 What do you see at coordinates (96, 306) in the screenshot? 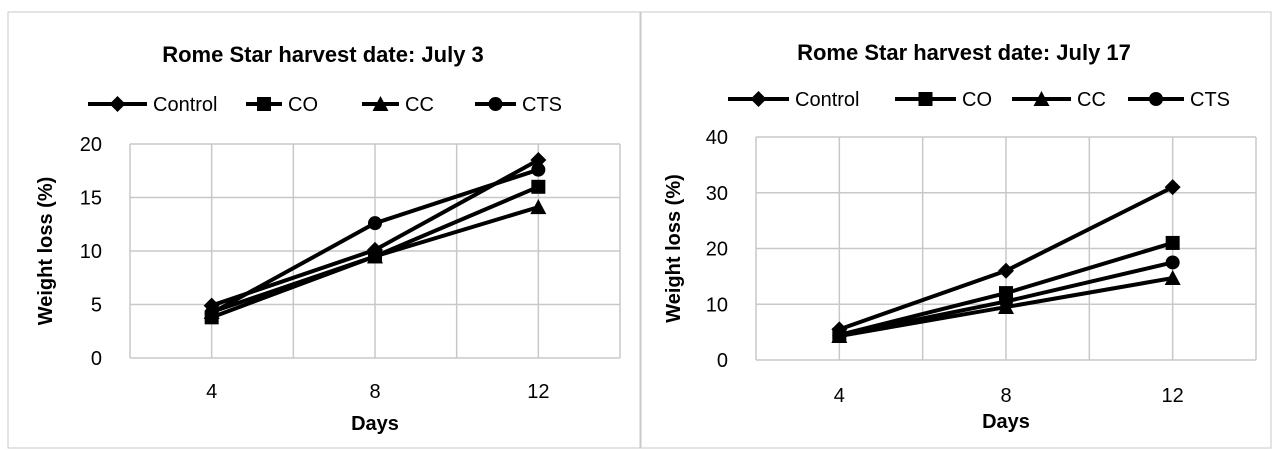
I see `y-tick-label: 5` at bounding box center [96, 306].